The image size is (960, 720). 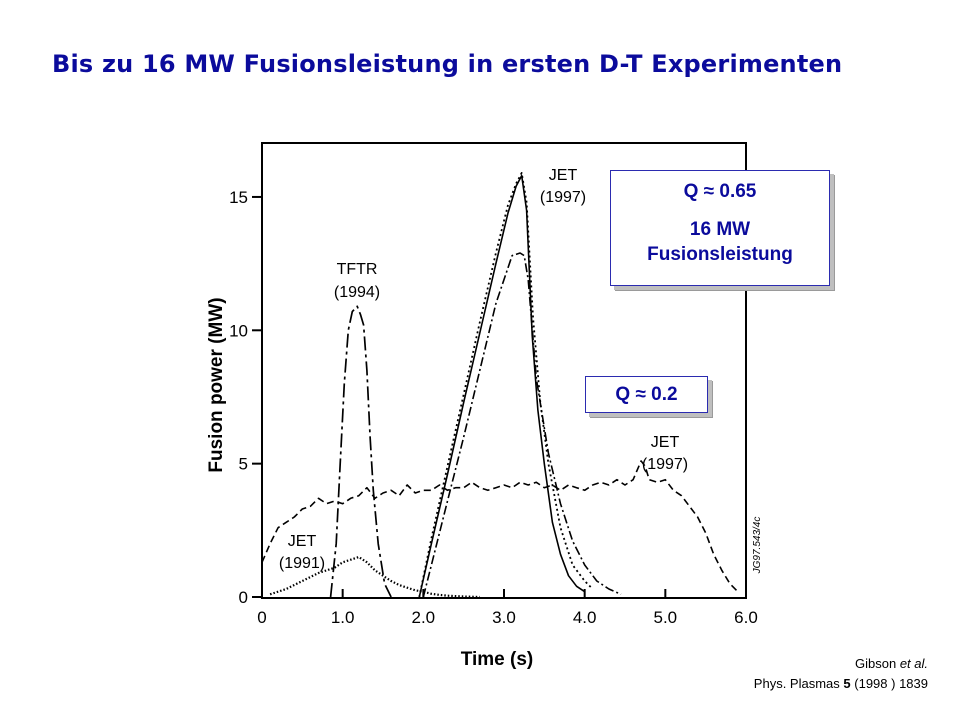 I want to click on series-line-solid, so click(x=502, y=386).